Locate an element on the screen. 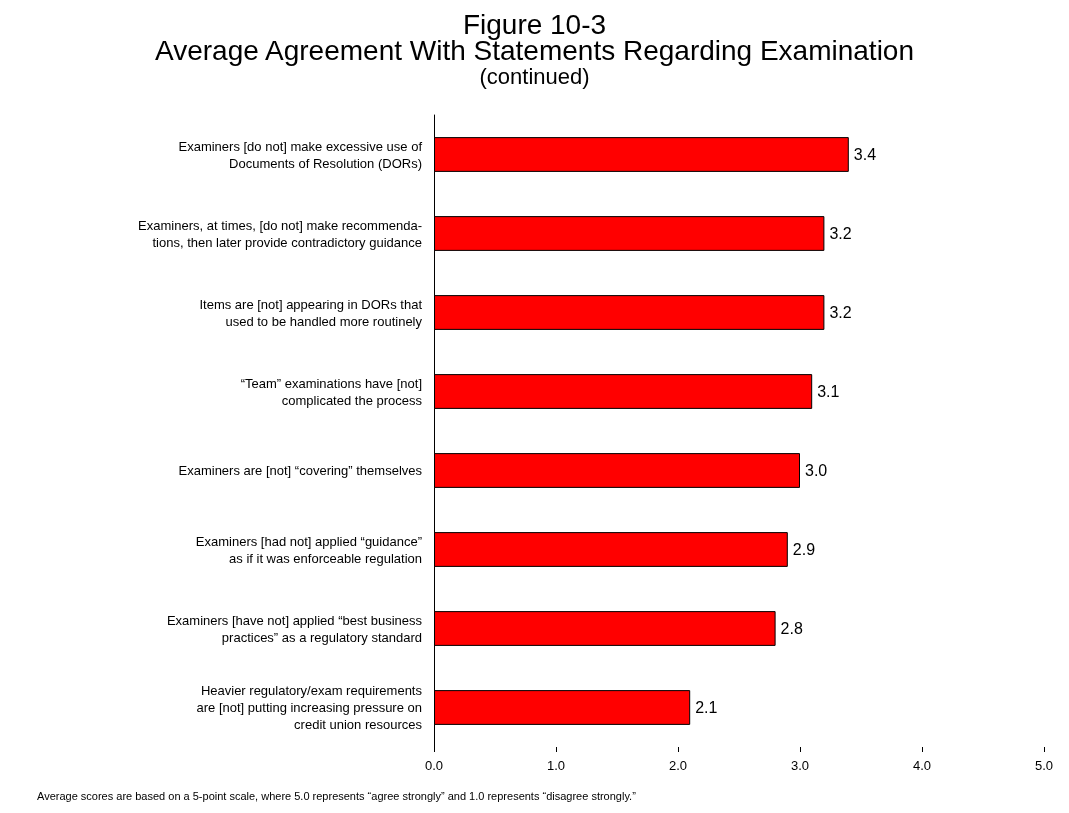 The height and width of the screenshot is (813, 1069). y-tick-label: Examiners, at times, [do not] make recommenda- tions, then later provide contradictory guidance is located at coordinates (280, 233).